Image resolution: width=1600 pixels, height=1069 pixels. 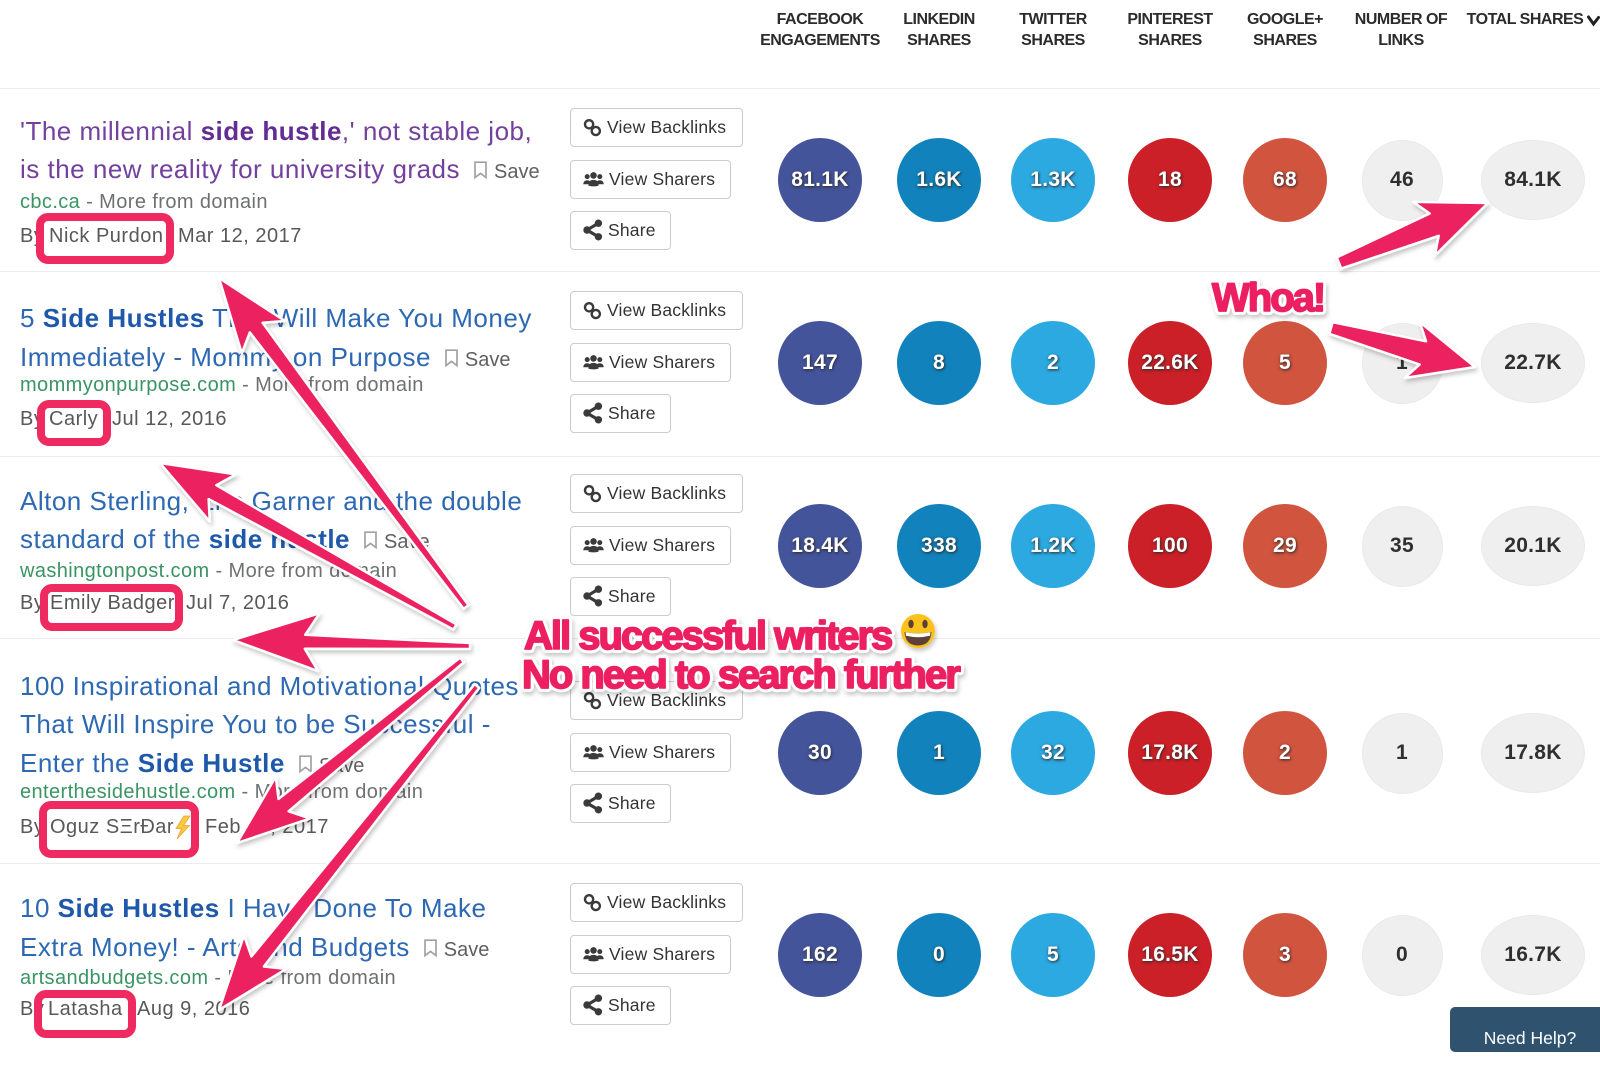 What do you see at coordinates (708, 636) in the screenshot?
I see `svg-text: All successful writers` at bounding box center [708, 636].